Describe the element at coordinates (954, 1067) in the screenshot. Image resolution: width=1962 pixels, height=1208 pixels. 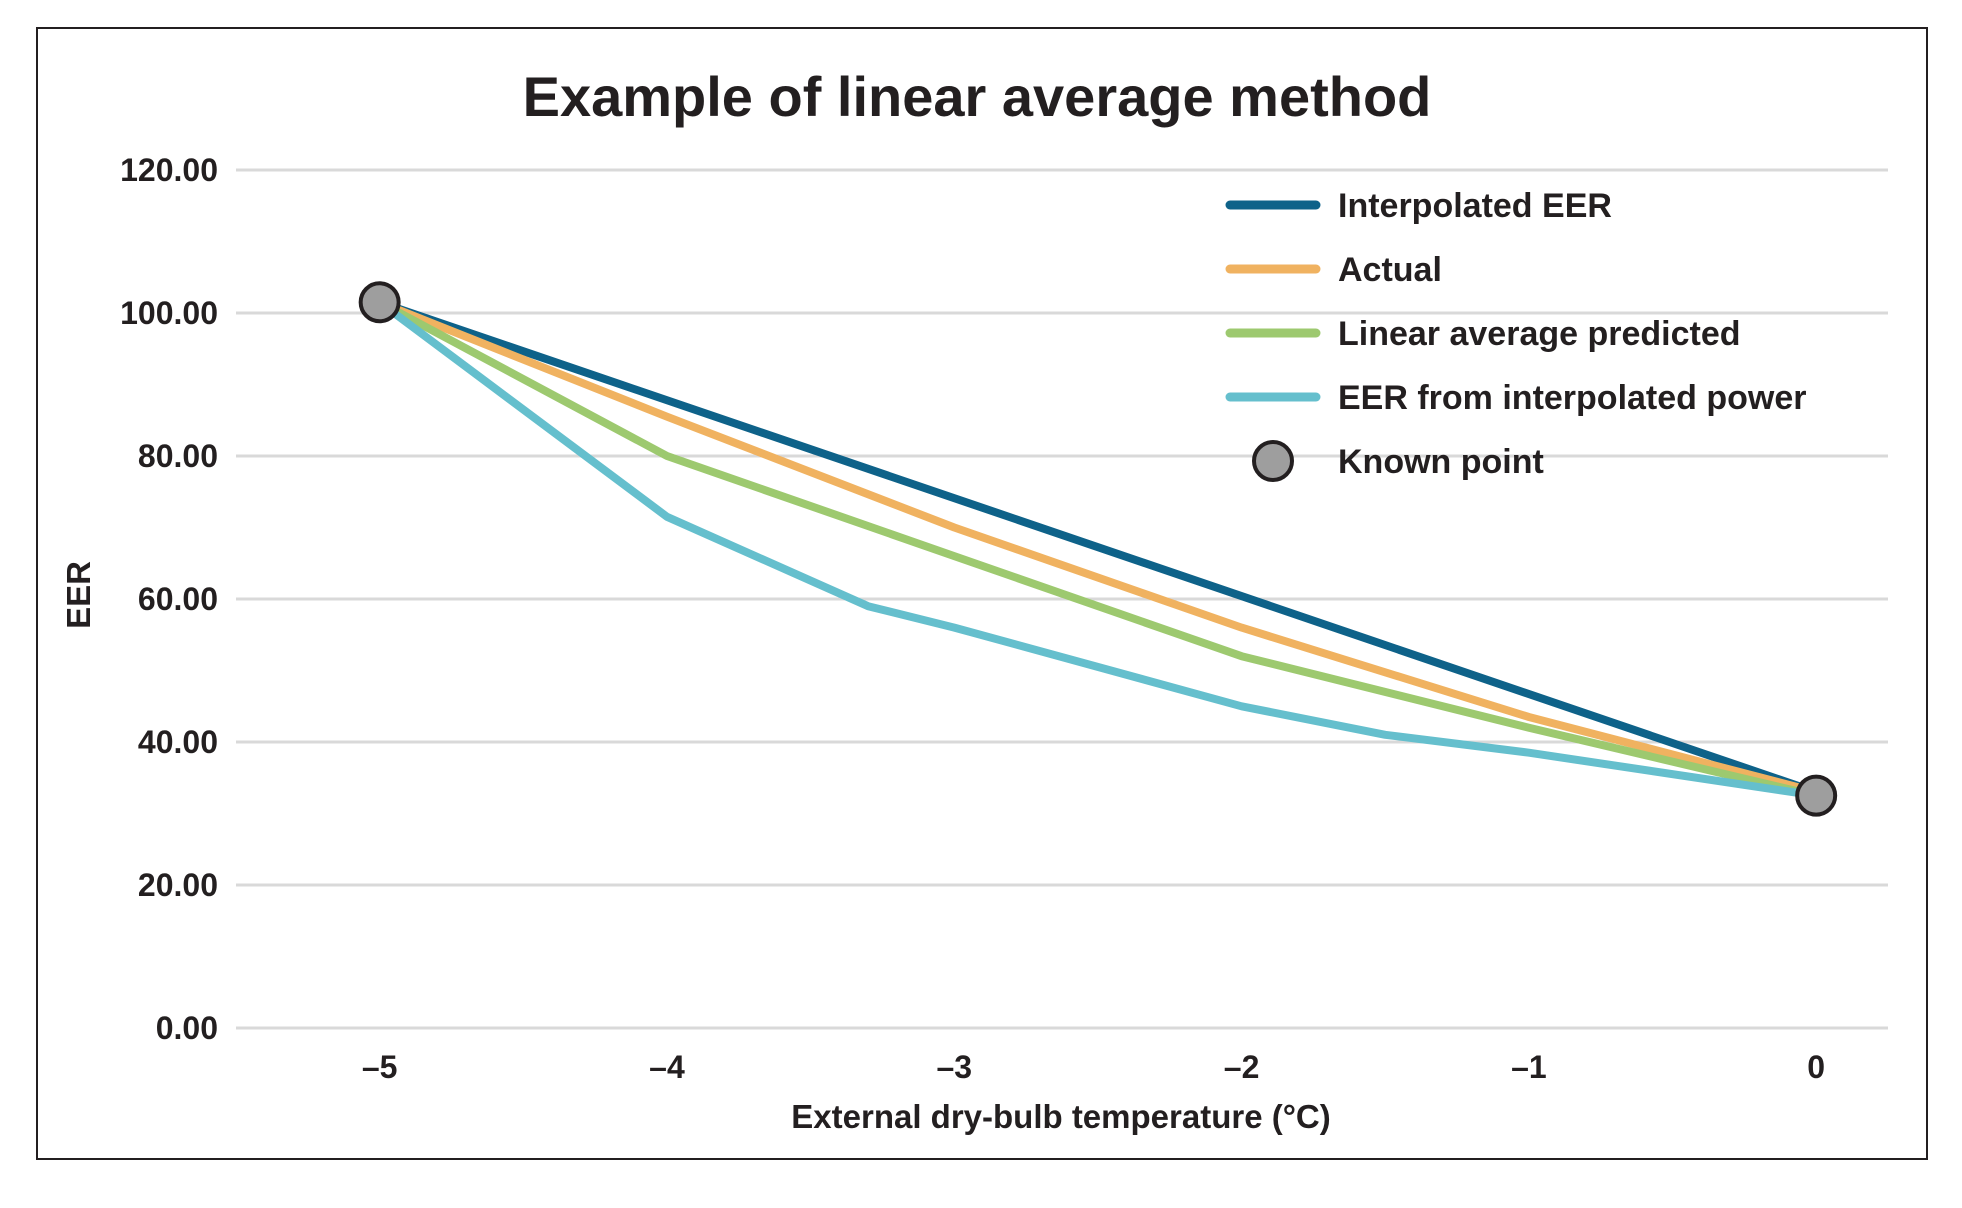
I see `x-tick-label: –3` at that location.